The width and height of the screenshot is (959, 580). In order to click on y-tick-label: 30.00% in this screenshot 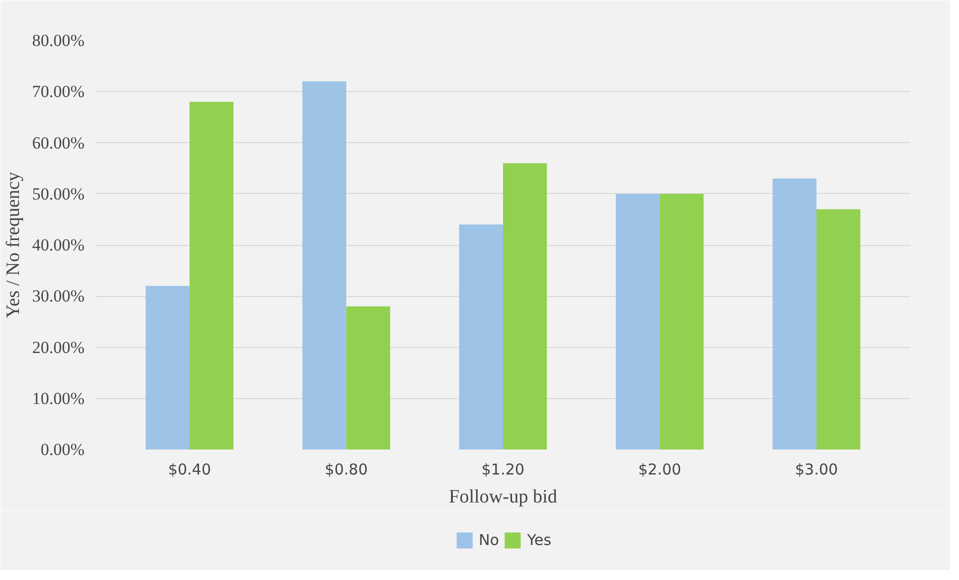, I will do `click(58, 296)`.